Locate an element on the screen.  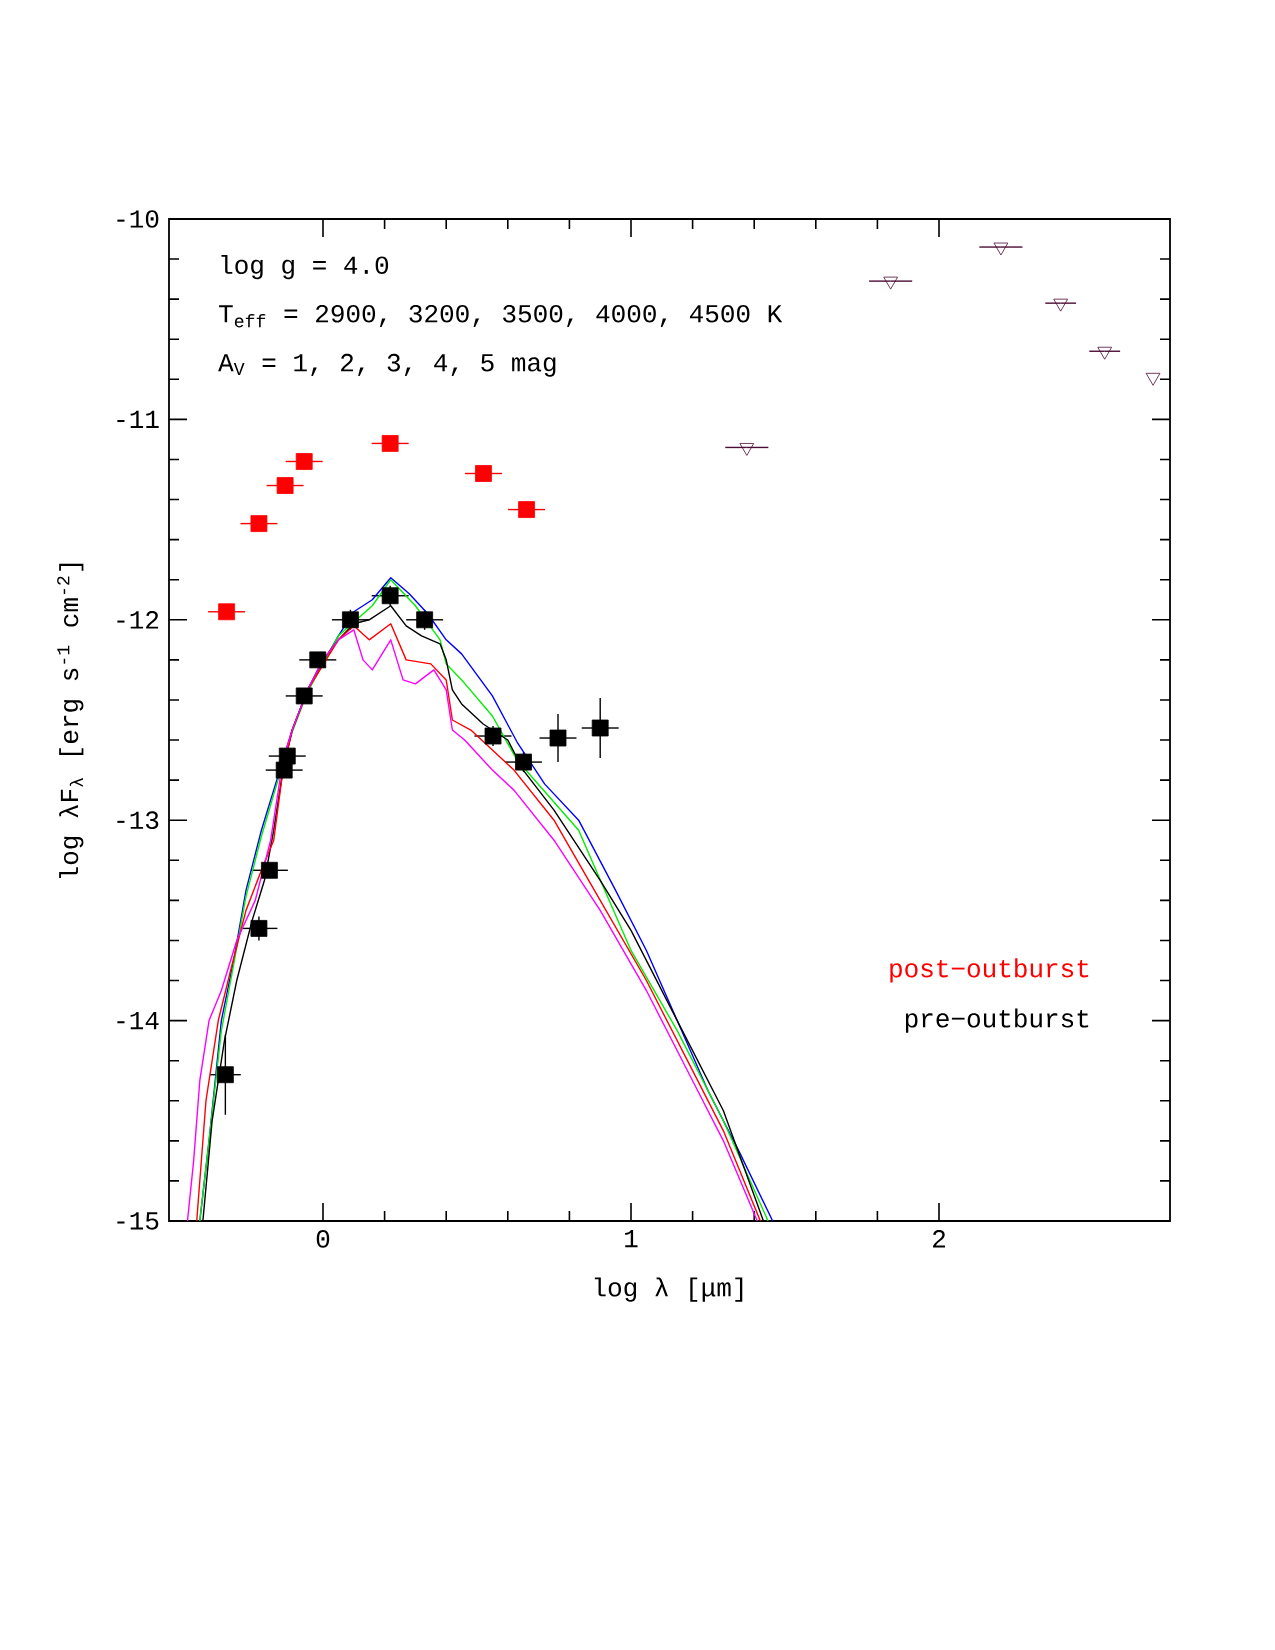
text: pre−outburst is located at coordinates (997, 1020).